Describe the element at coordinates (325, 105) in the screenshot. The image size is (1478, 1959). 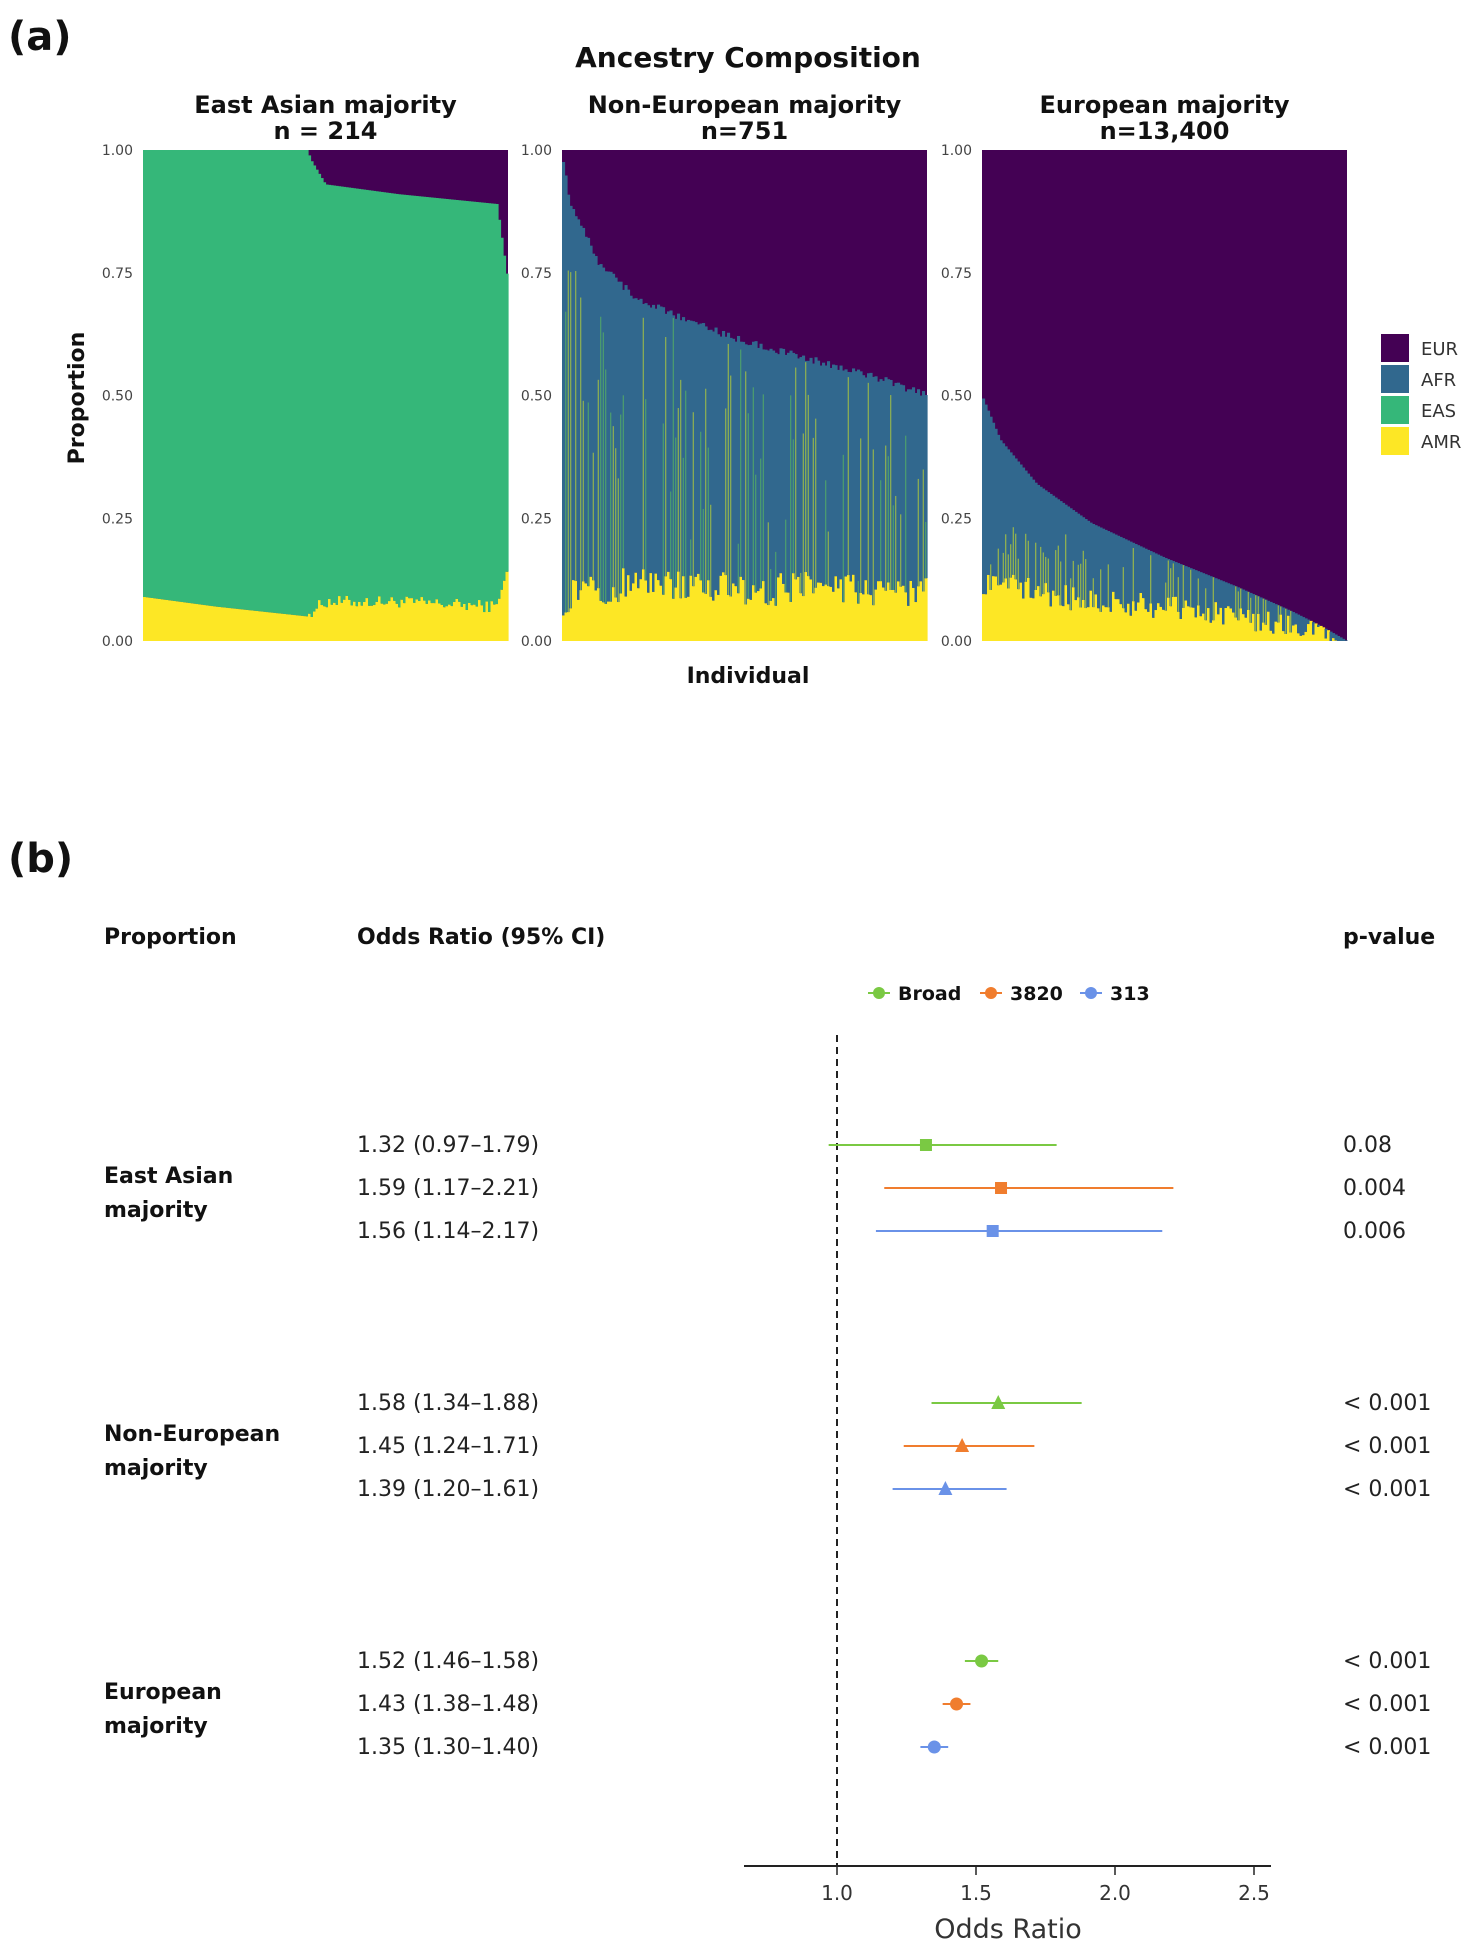
I see `facet-title: East Asian majority` at that location.